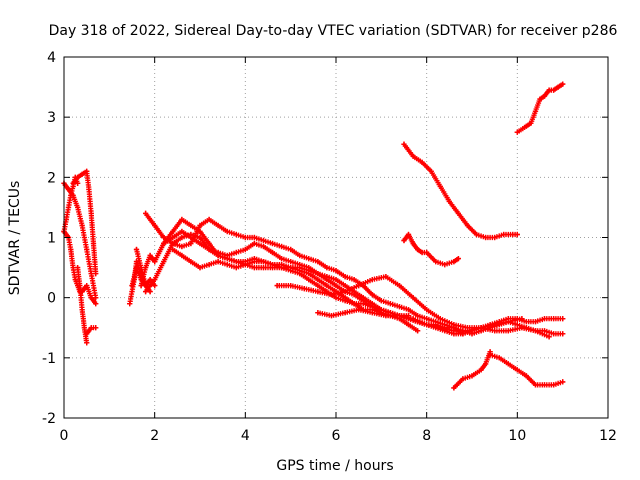 This screenshot has width=640, height=480. I want to click on y-tick-label: -1, so click(49, 359).